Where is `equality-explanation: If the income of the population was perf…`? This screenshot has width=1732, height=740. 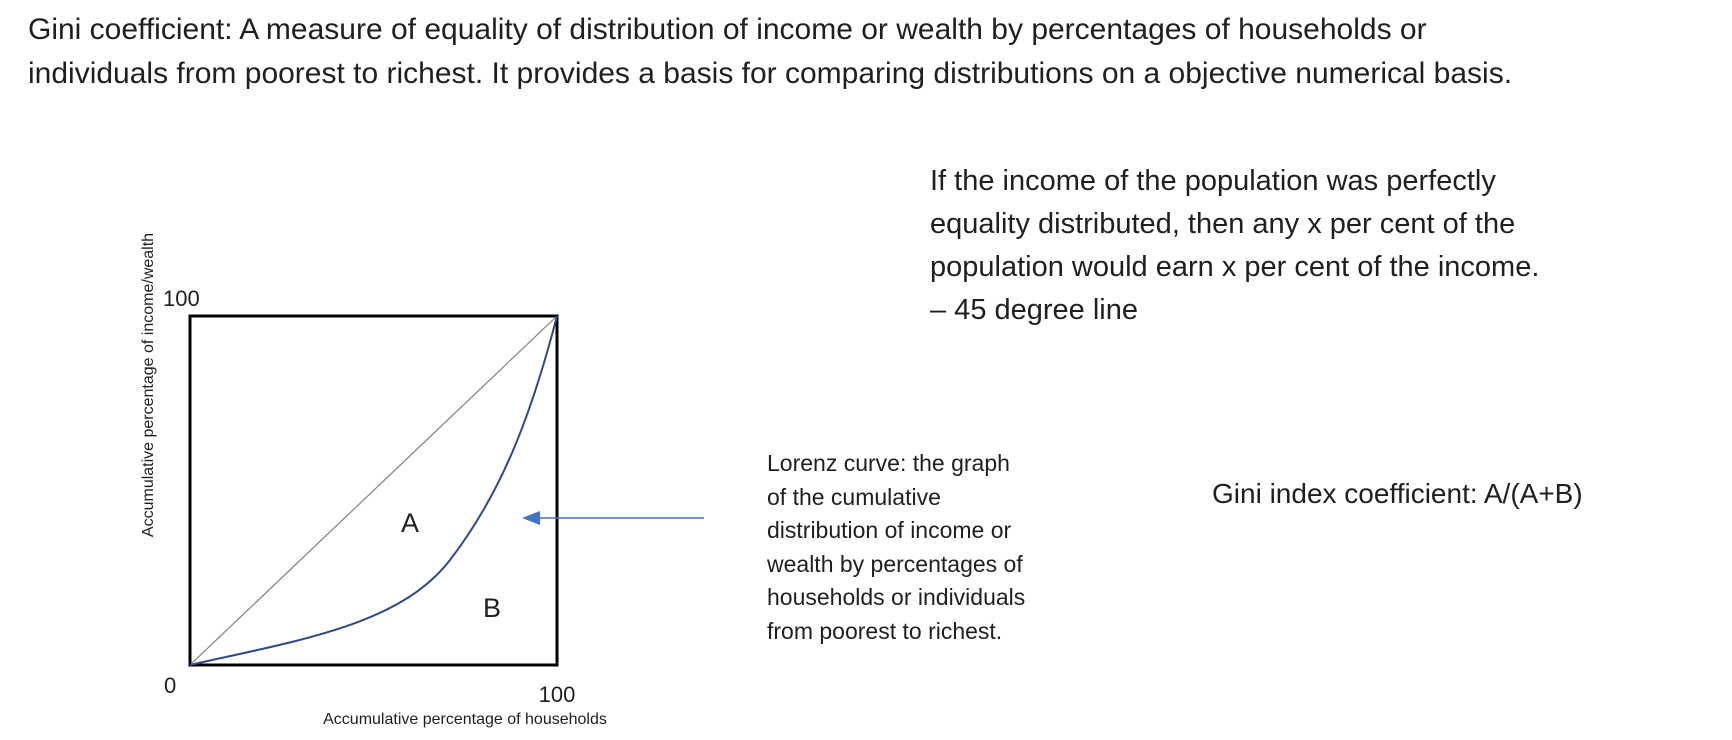
equality-explanation: If the income of the population was perf… is located at coordinates (1310, 246).